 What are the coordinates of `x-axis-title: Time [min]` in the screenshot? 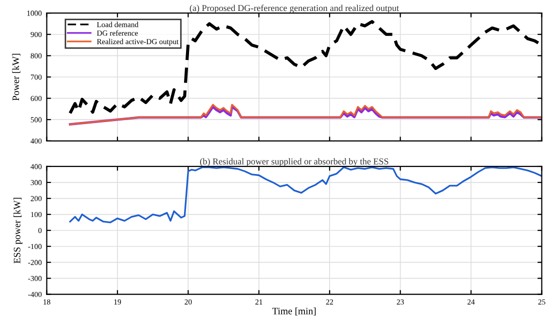 It's located at (294, 311).